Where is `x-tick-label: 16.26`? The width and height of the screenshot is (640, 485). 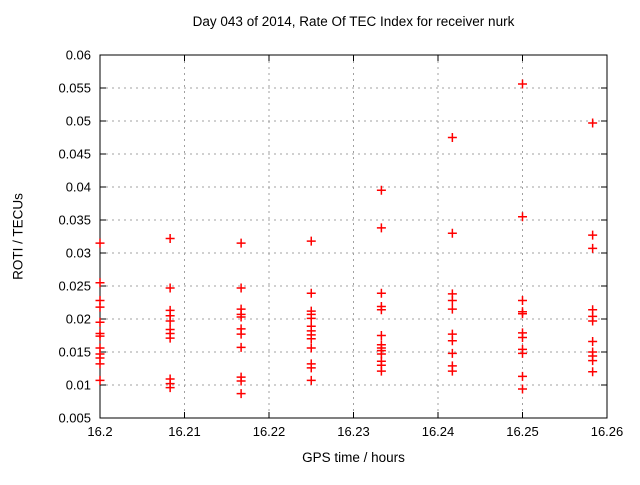
x-tick-label: 16.26 is located at coordinates (607, 431).